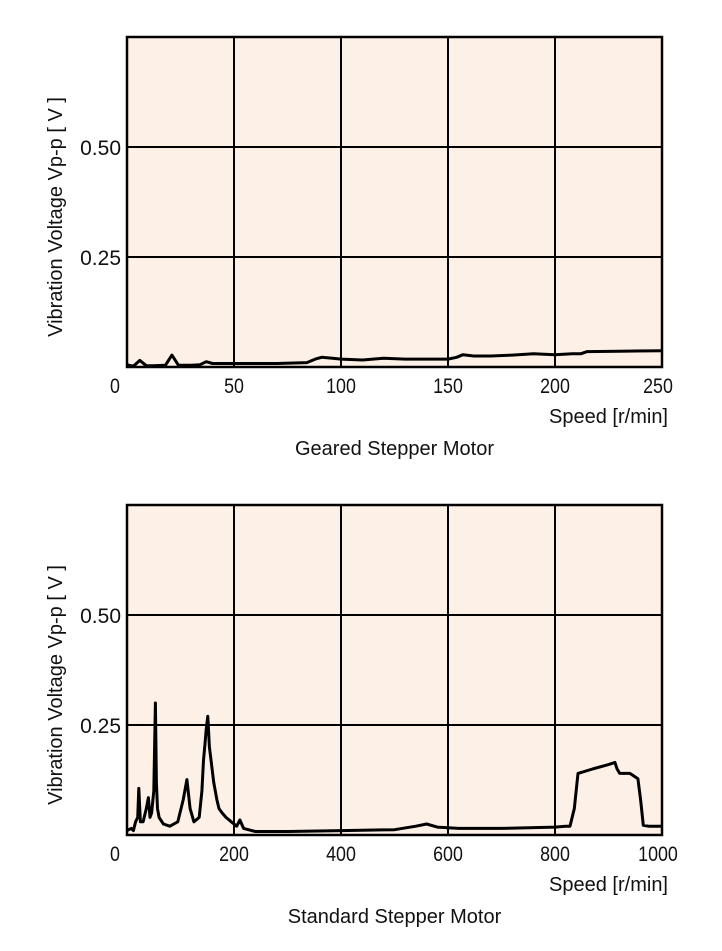 The image size is (722, 951). Describe the element at coordinates (448, 387) in the screenshot. I see `x-tick-label: 150` at that location.